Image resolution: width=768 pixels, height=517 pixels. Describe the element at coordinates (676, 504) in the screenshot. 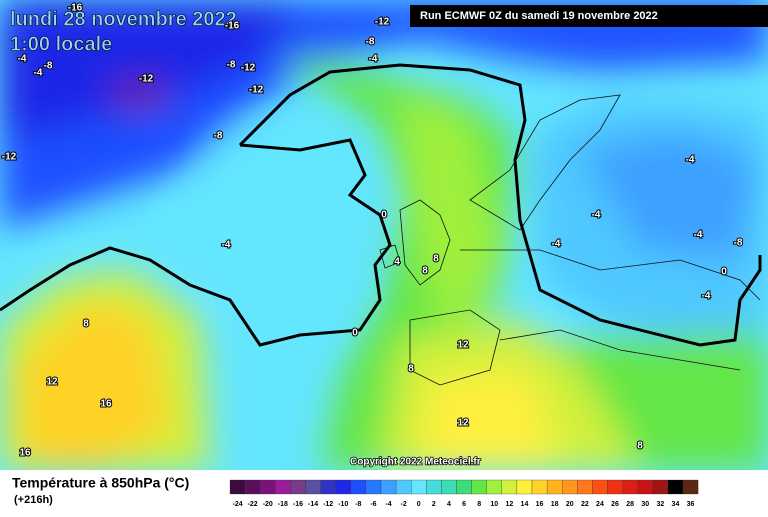

I see `legend-label: 34` at that location.